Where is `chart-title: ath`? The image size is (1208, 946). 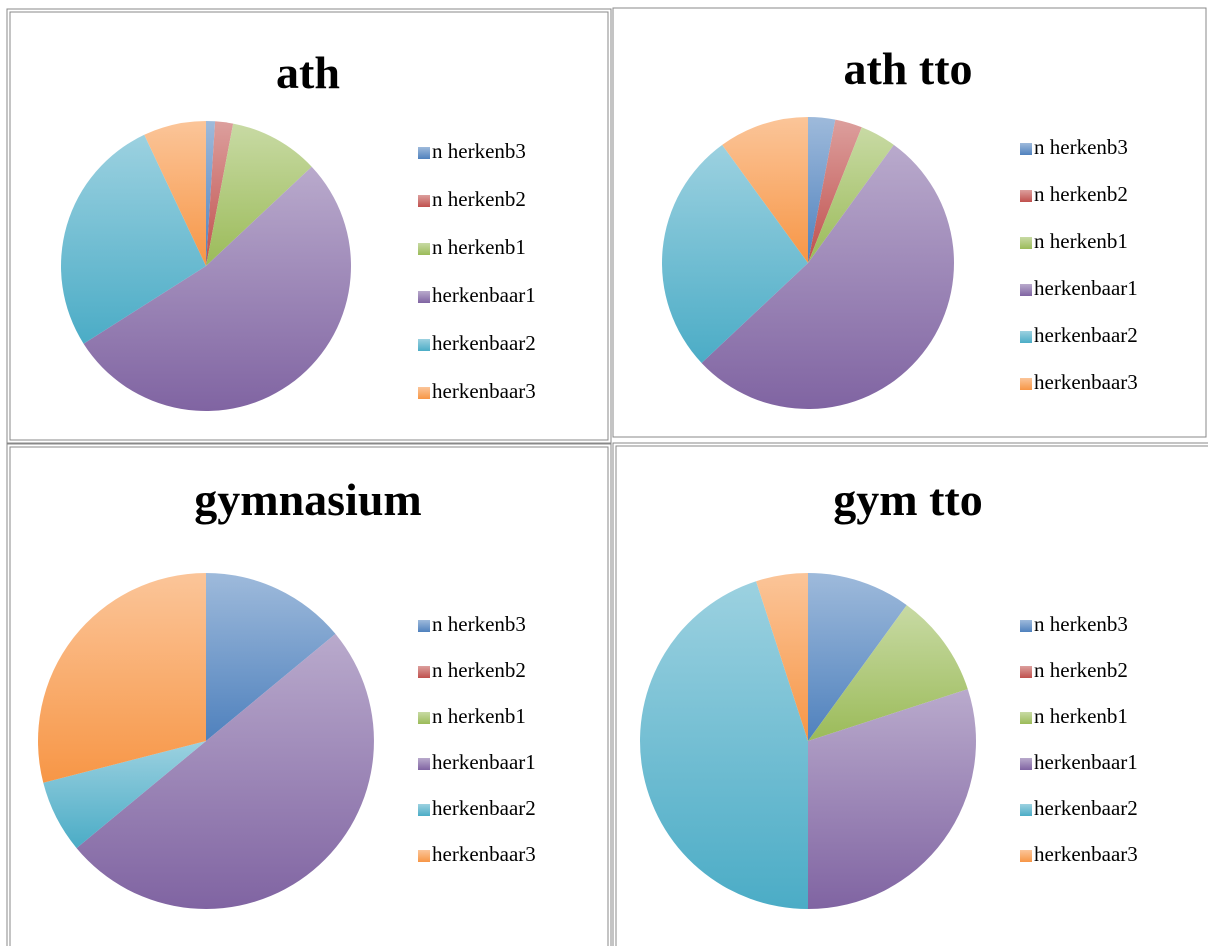
chart-title: ath is located at coordinates (308, 72).